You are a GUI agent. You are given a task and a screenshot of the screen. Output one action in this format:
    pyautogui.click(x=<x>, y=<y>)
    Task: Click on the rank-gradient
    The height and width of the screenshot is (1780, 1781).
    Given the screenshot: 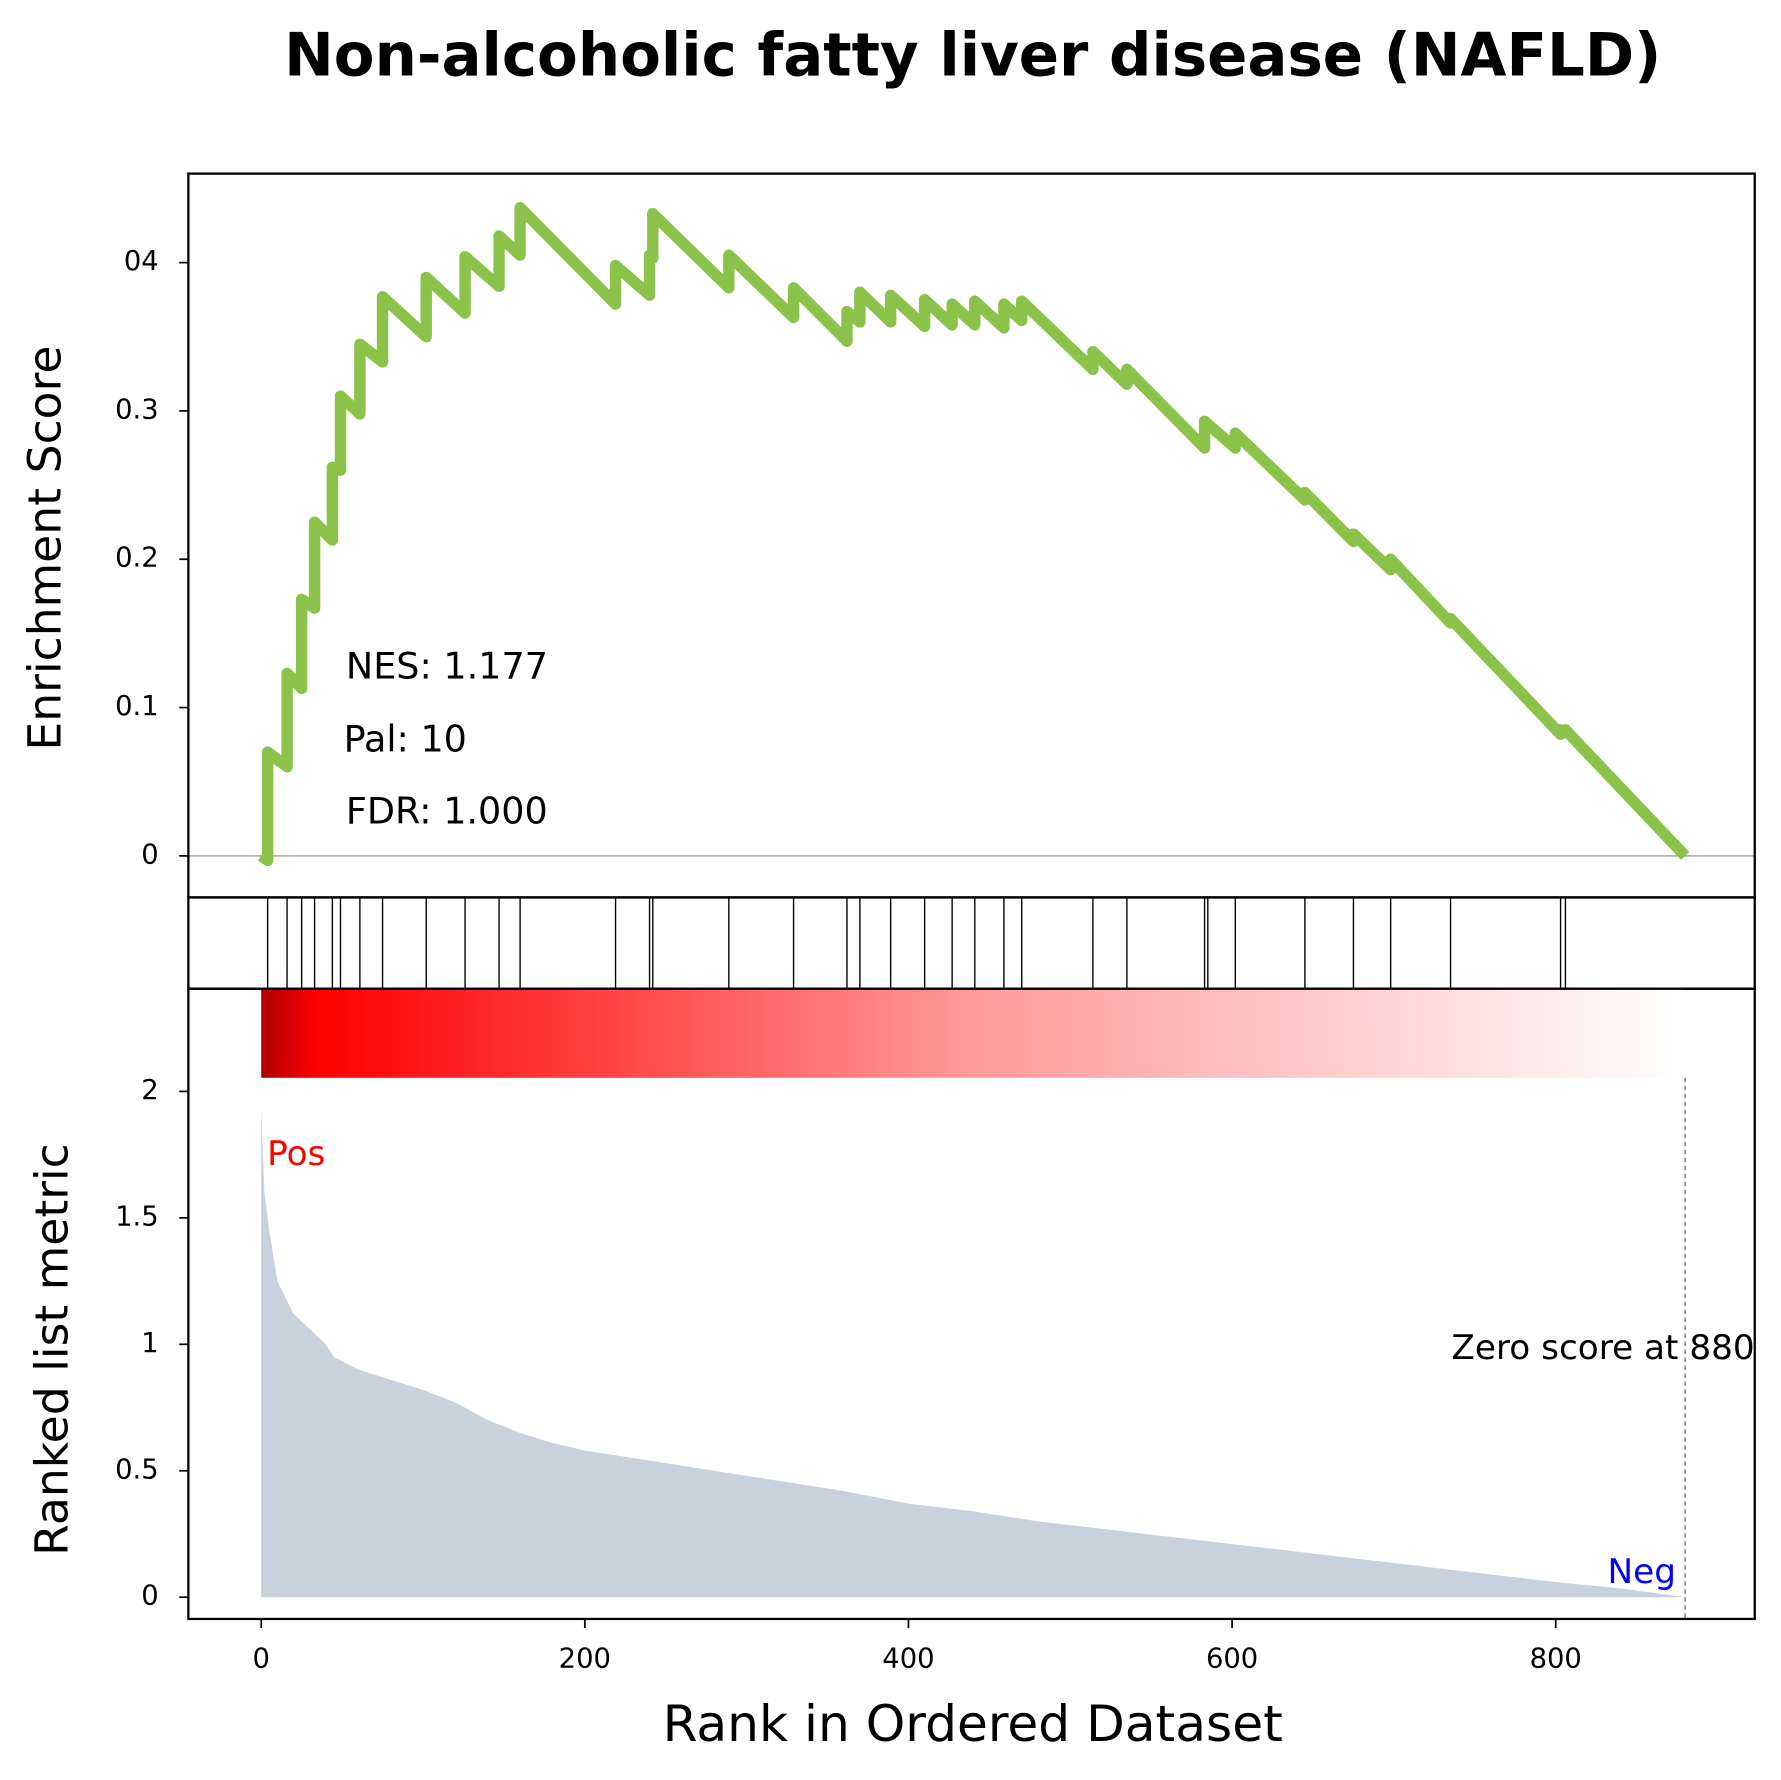 What is the action you would take?
    pyautogui.click(x=973, y=1033)
    